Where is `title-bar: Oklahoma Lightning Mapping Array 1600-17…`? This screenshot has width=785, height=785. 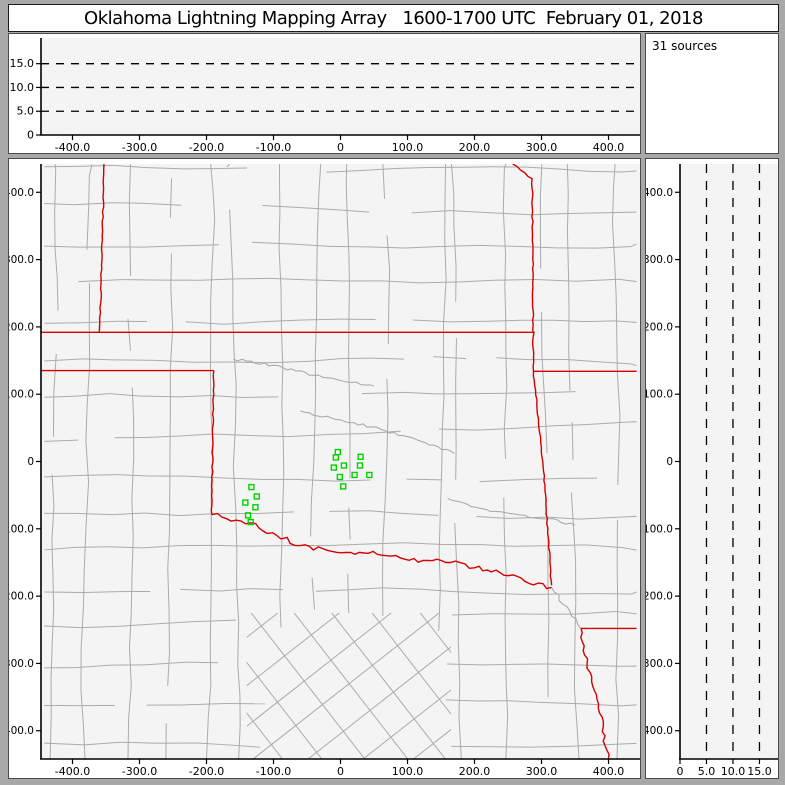 title-bar: Oklahoma Lightning Mapping Array 1600-17… is located at coordinates (393, 18).